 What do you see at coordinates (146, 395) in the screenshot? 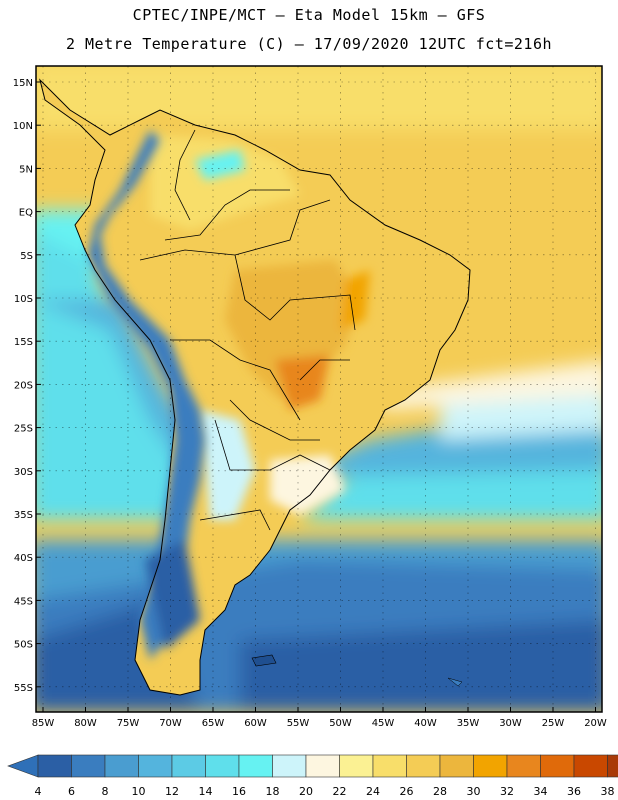
I see `andes-ridge` at bounding box center [146, 395].